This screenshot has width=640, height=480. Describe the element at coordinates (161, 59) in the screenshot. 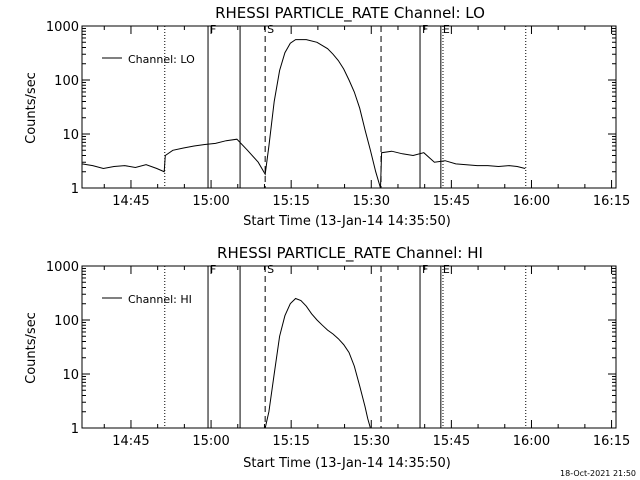

I see `legend-label: Channel: LO` at that location.